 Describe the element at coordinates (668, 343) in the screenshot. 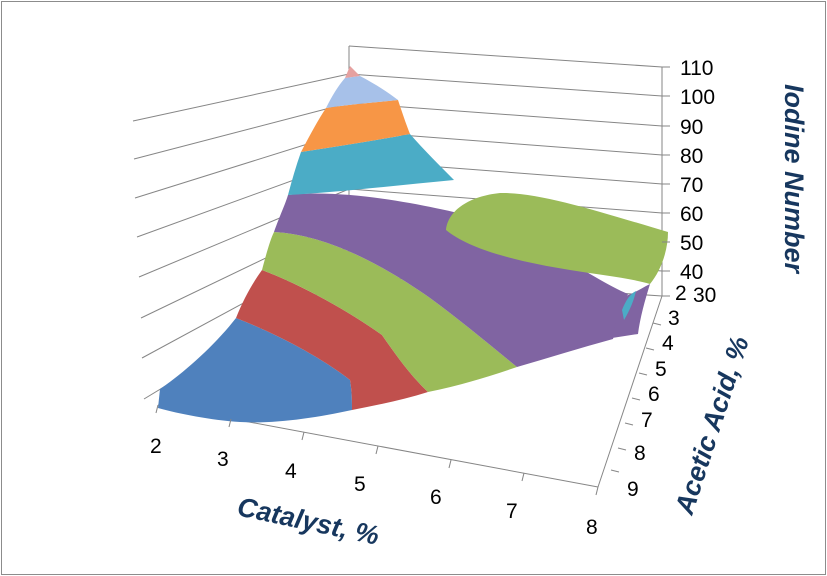

I see `y-tick-label: 4` at that location.